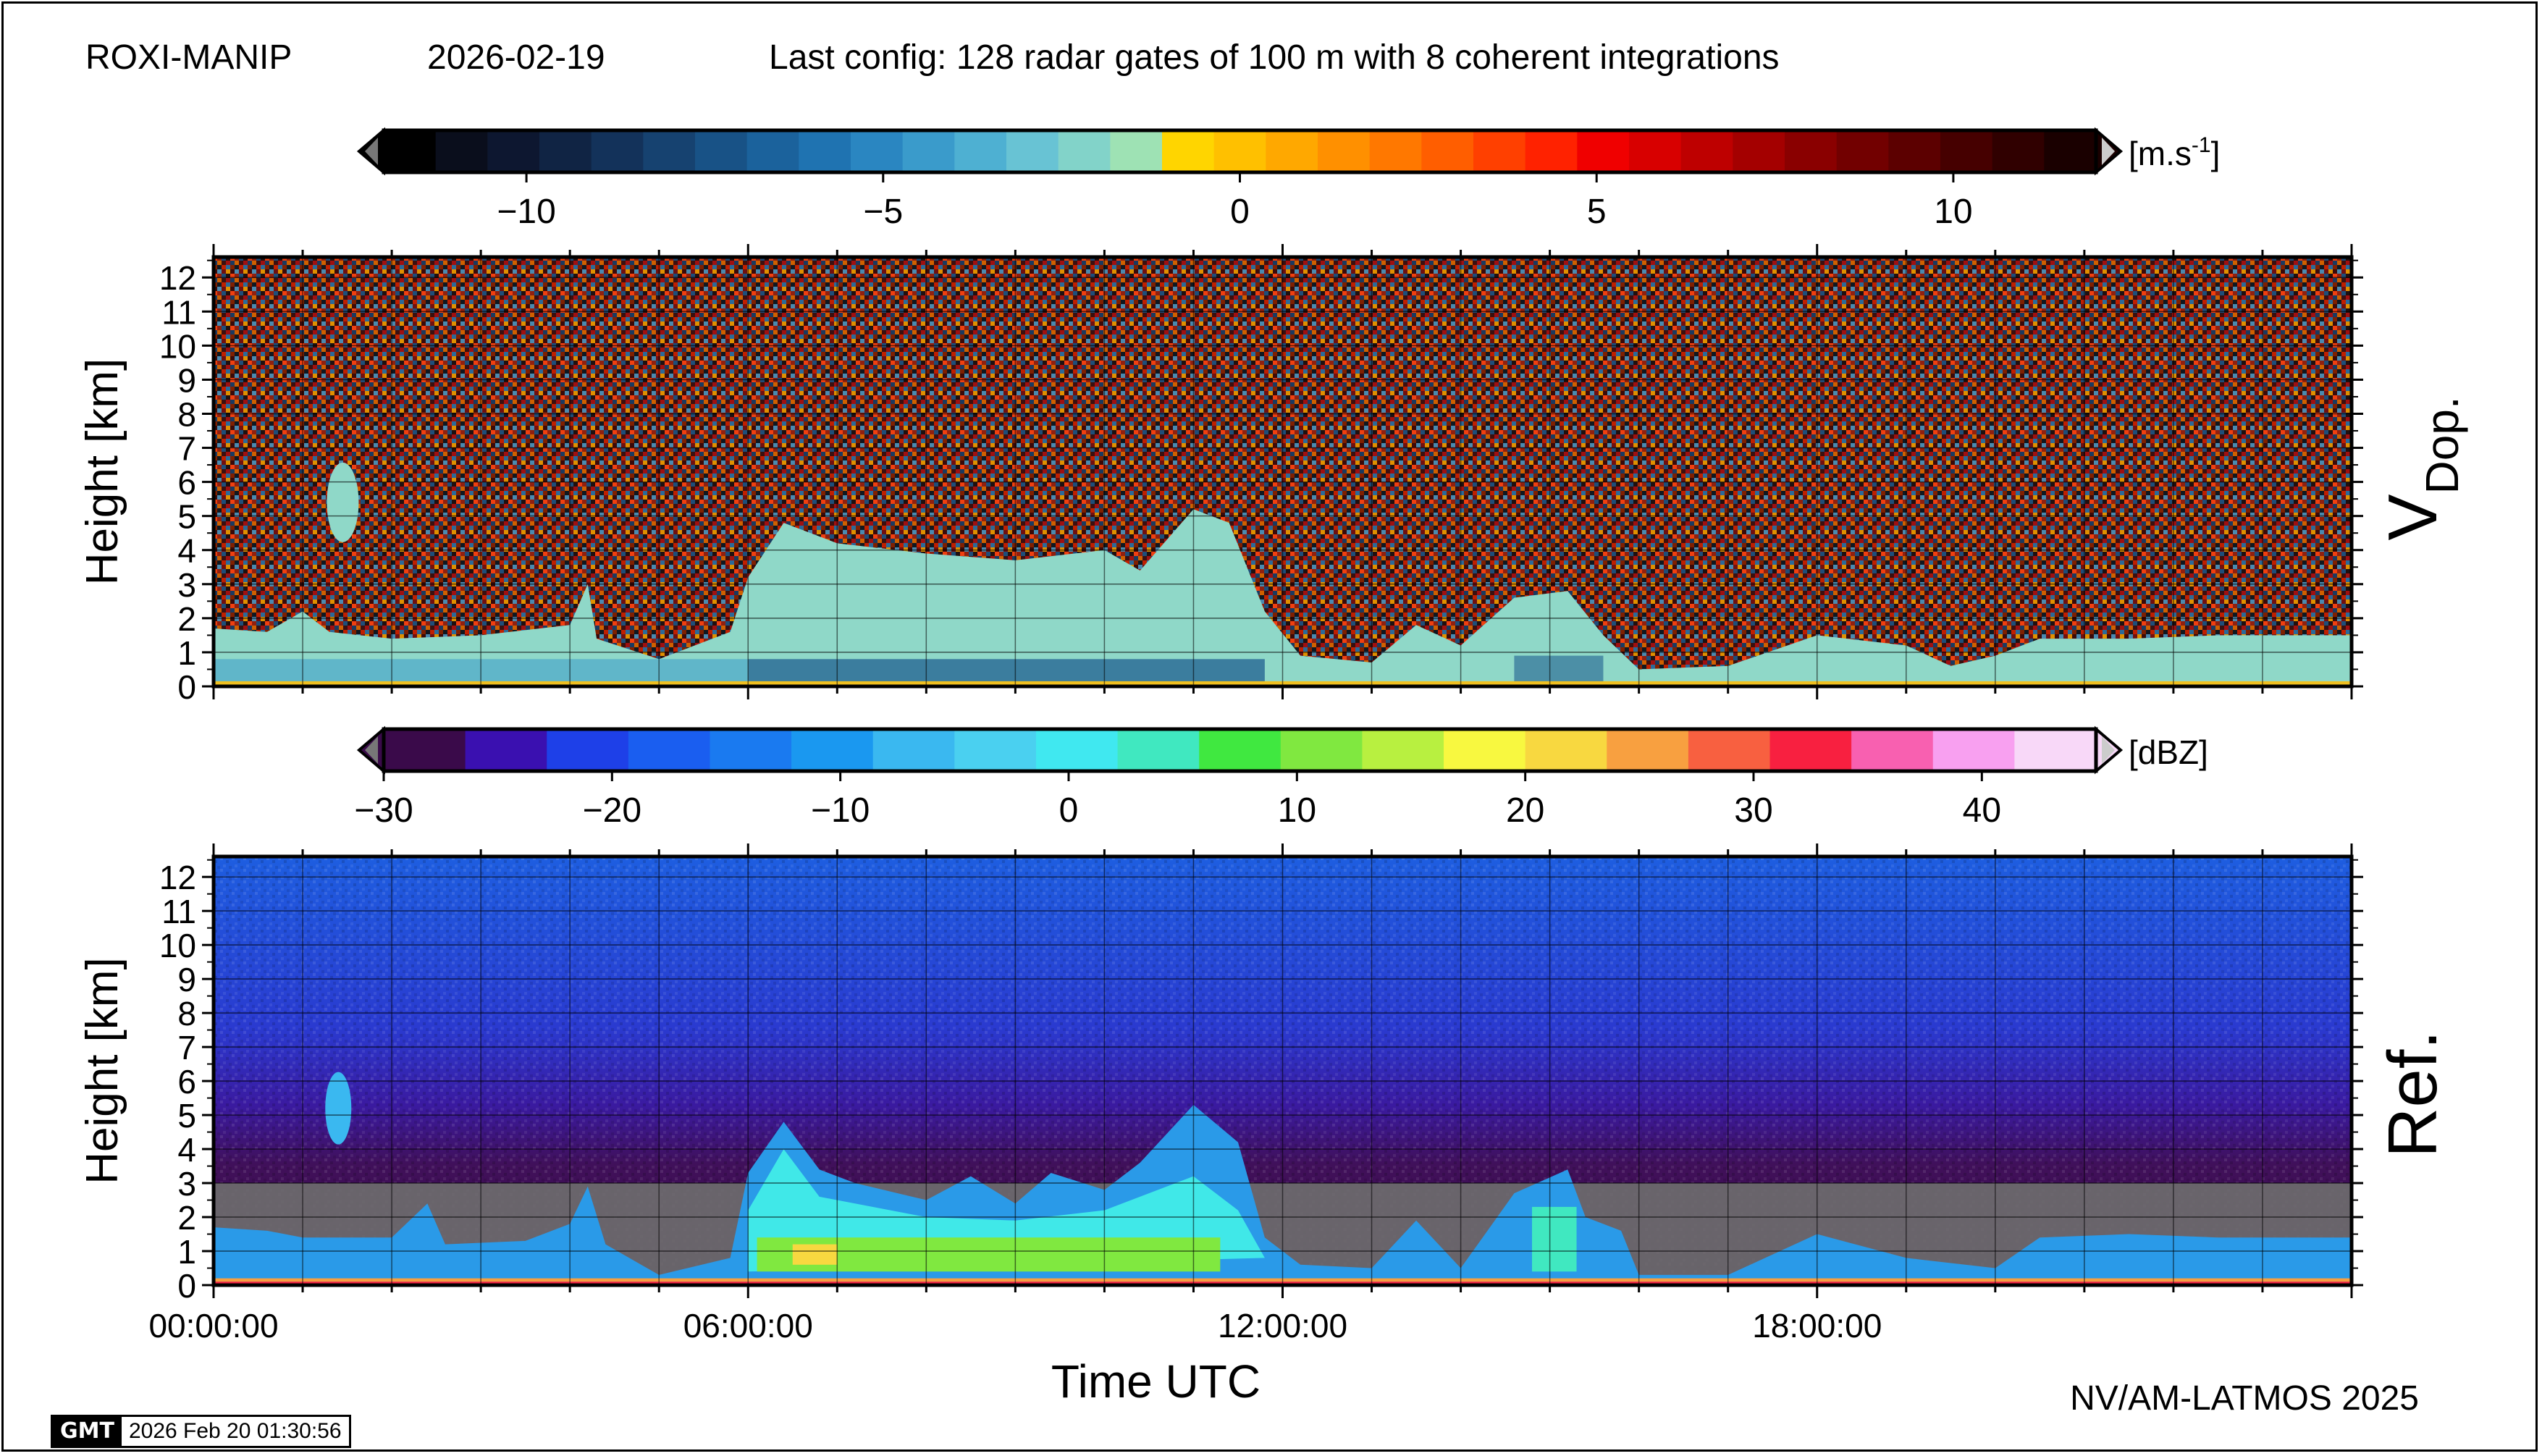 The height and width of the screenshot is (1456, 2542). Describe the element at coordinates (186, 1014) in the screenshot. I see `reflectivity-ytick-label: 8` at that location.